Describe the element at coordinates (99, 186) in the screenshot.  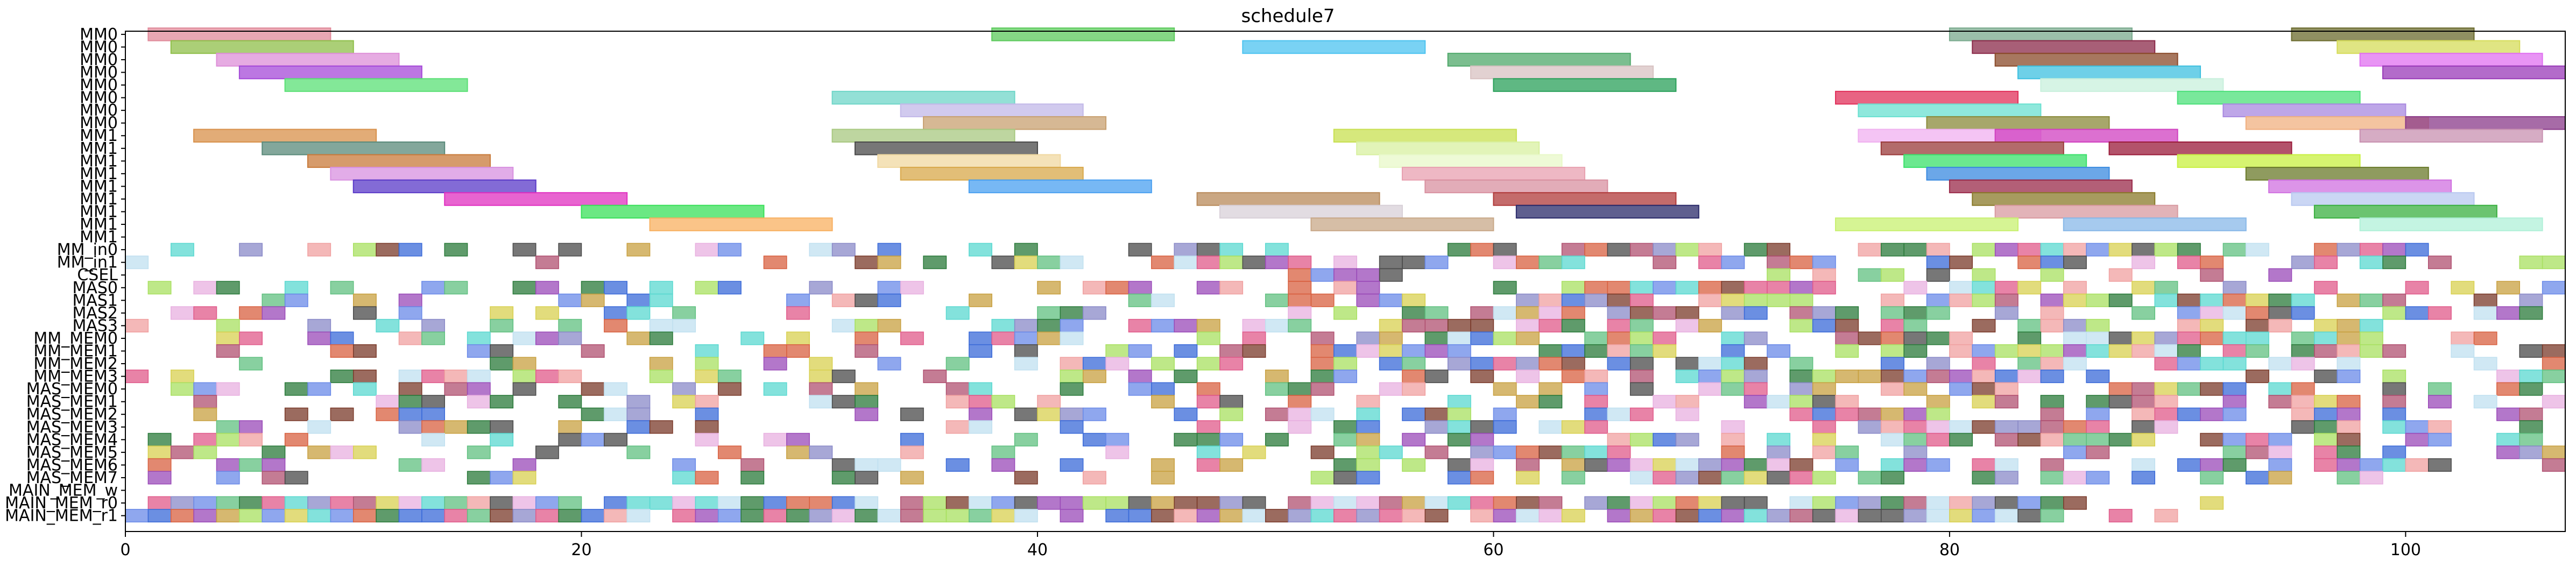
I see `row-label: MM1` at that location.